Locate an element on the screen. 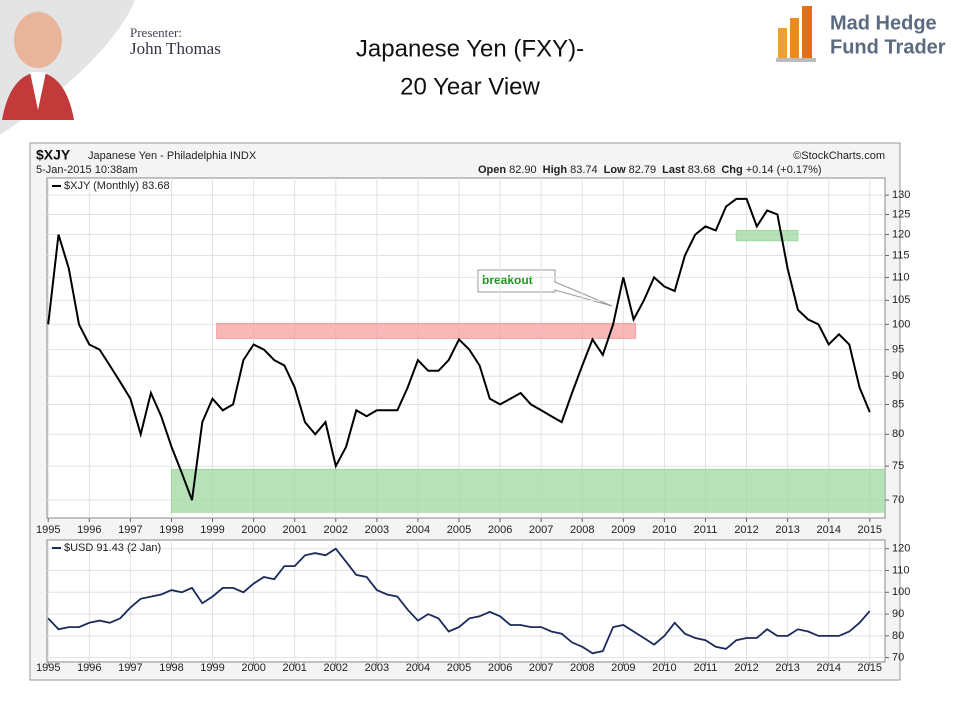 This screenshot has height=725, width=960. legend-label: $XJY (Monthly) 83.68 is located at coordinates (117, 186).